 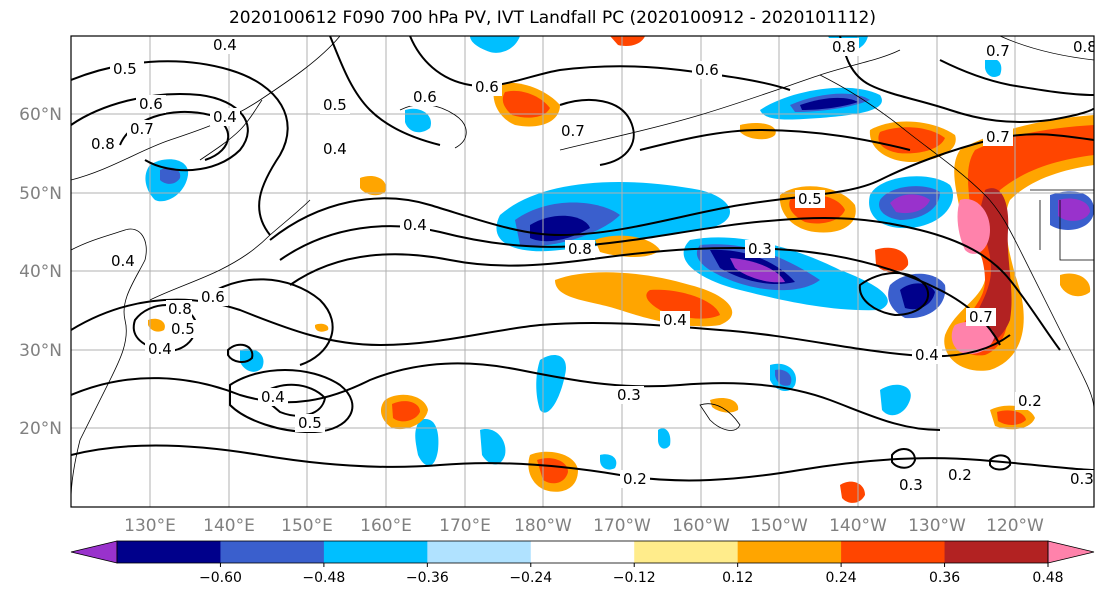 I want to click on lat-label-40n: 40°N, so click(x=40, y=272).